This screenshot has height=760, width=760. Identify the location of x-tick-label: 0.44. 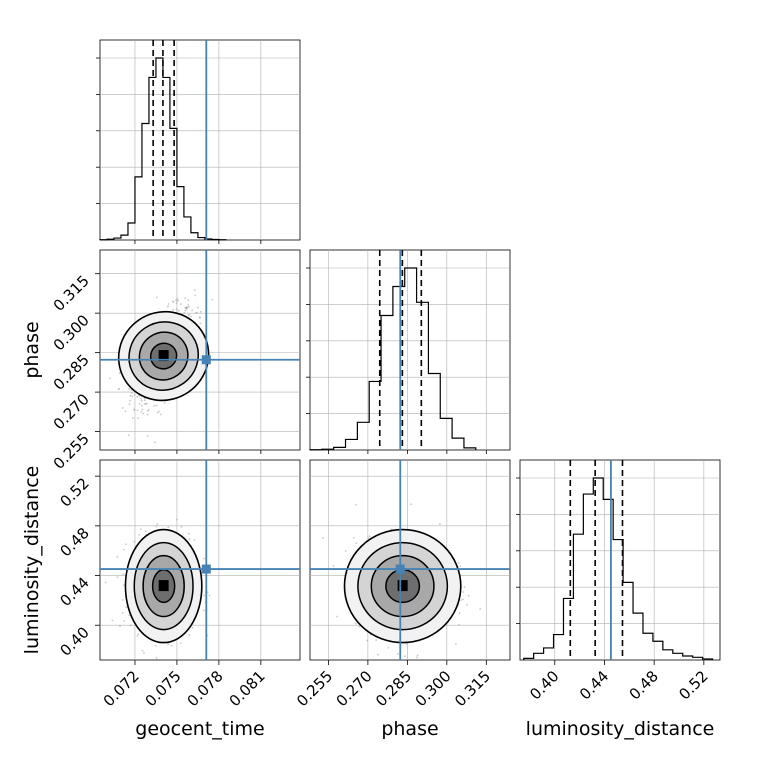
(594, 685).